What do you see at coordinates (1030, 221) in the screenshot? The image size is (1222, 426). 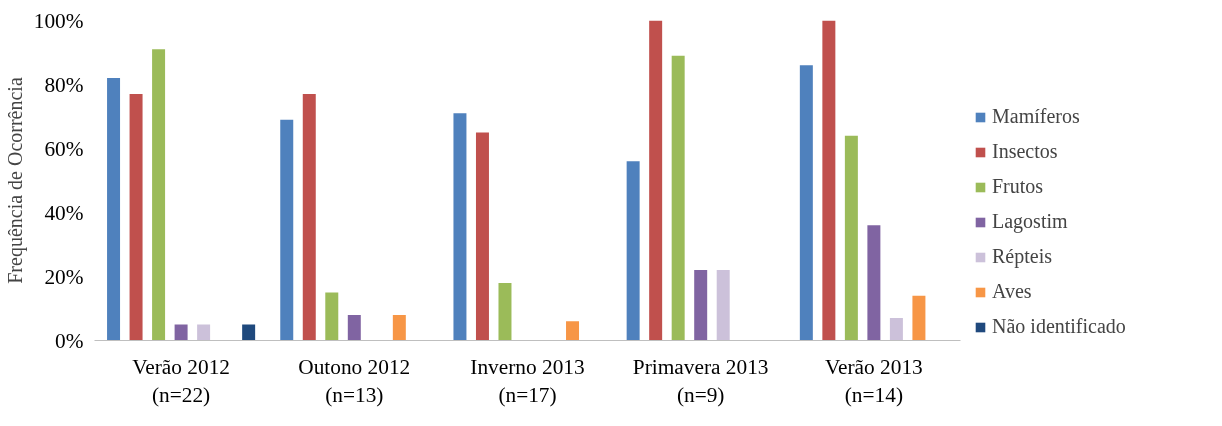 I see `legend-label: Lagostim` at bounding box center [1030, 221].